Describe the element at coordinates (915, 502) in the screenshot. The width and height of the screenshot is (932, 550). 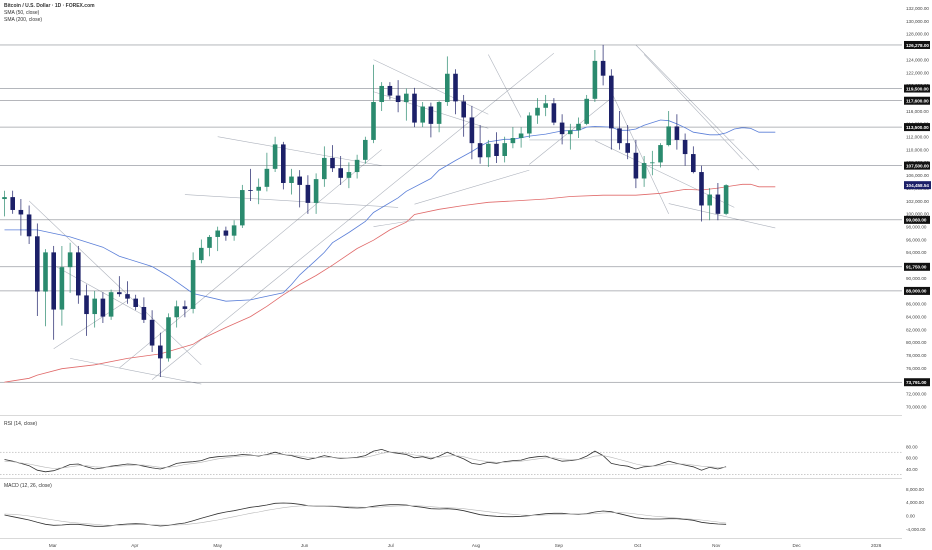
I see `macd-tick-label: 4,000.00` at that location.